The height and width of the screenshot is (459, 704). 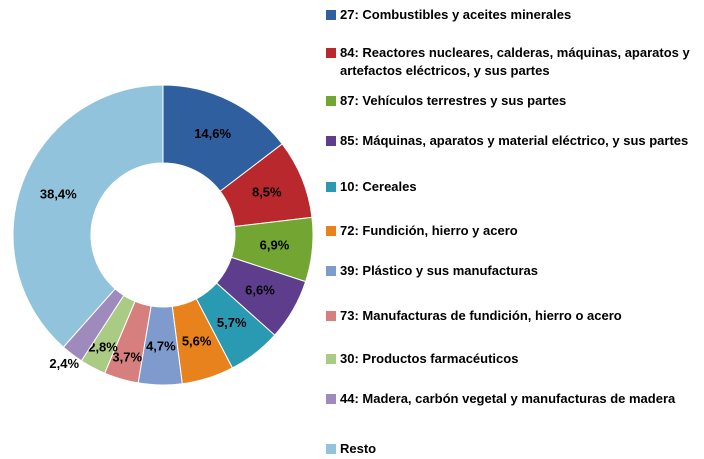 I want to click on data-label: 2,4%, so click(x=64, y=363).